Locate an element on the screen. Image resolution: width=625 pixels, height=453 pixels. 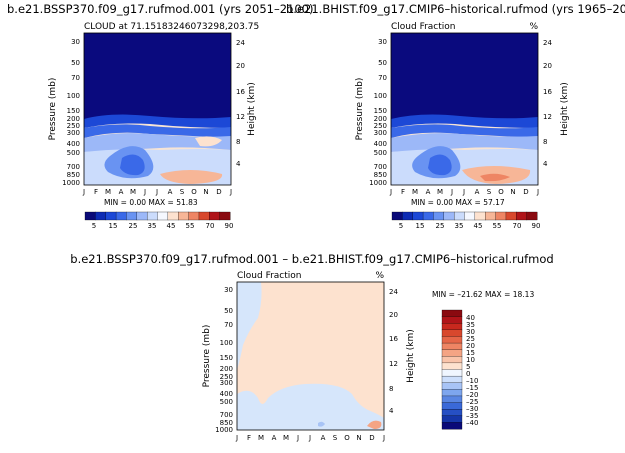
p2-month-1: F is located at coordinates (403, 192).